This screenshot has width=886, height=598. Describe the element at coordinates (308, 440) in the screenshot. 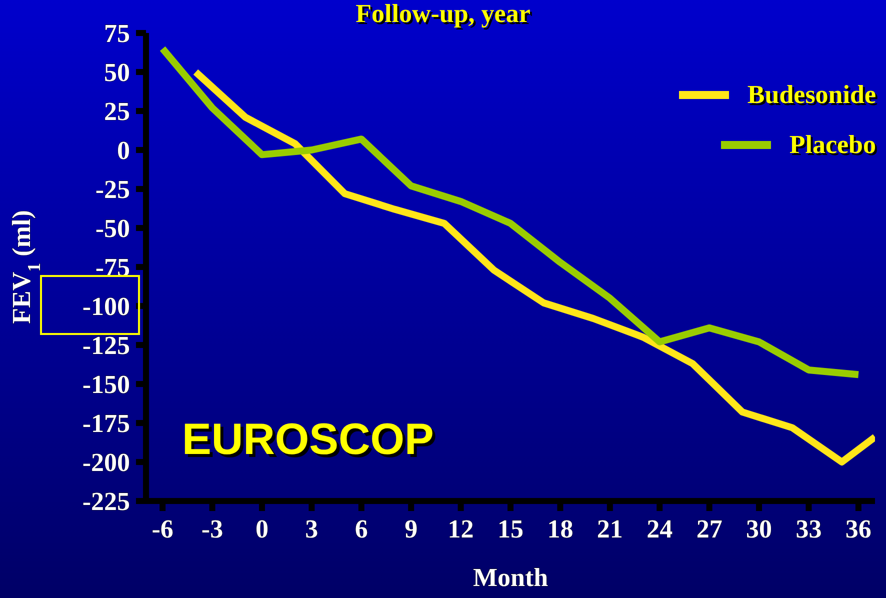

I see `annotation: EUROSCOP` at that location.